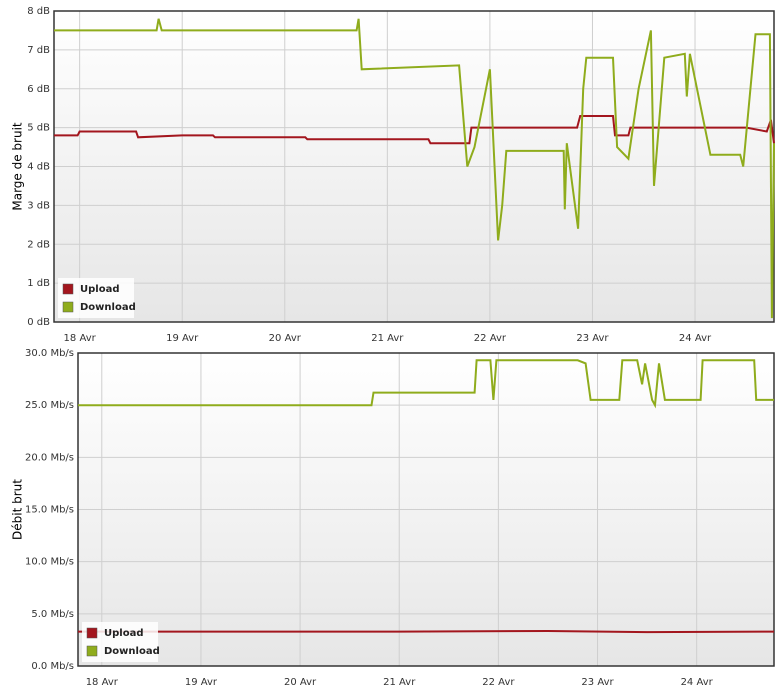 The width and height of the screenshot is (780, 696). I want to click on y-tick-label: 5.0 Mb/s, so click(52, 614).